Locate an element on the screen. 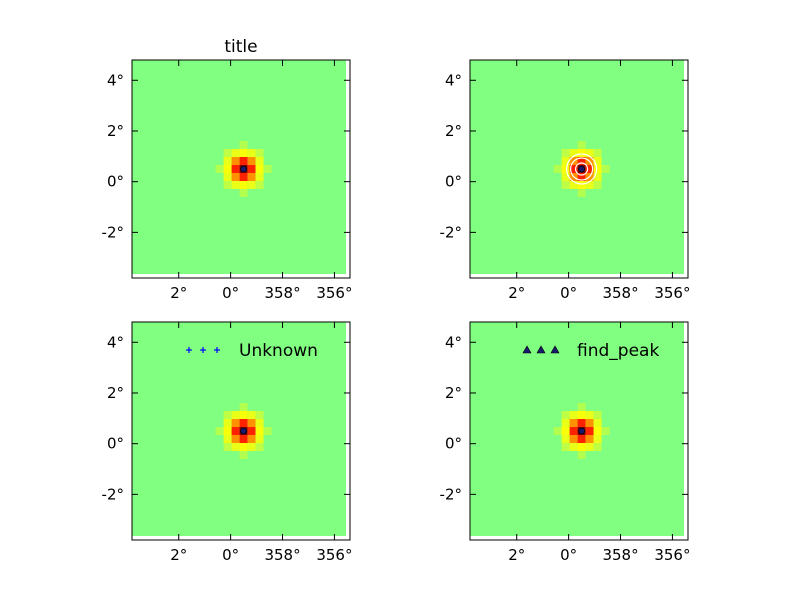 The width and height of the screenshot is (800, 600). panel-4: 2° 0° 358° 356°4°2°0°-2°find_peak is located at coordinates (565, 443).